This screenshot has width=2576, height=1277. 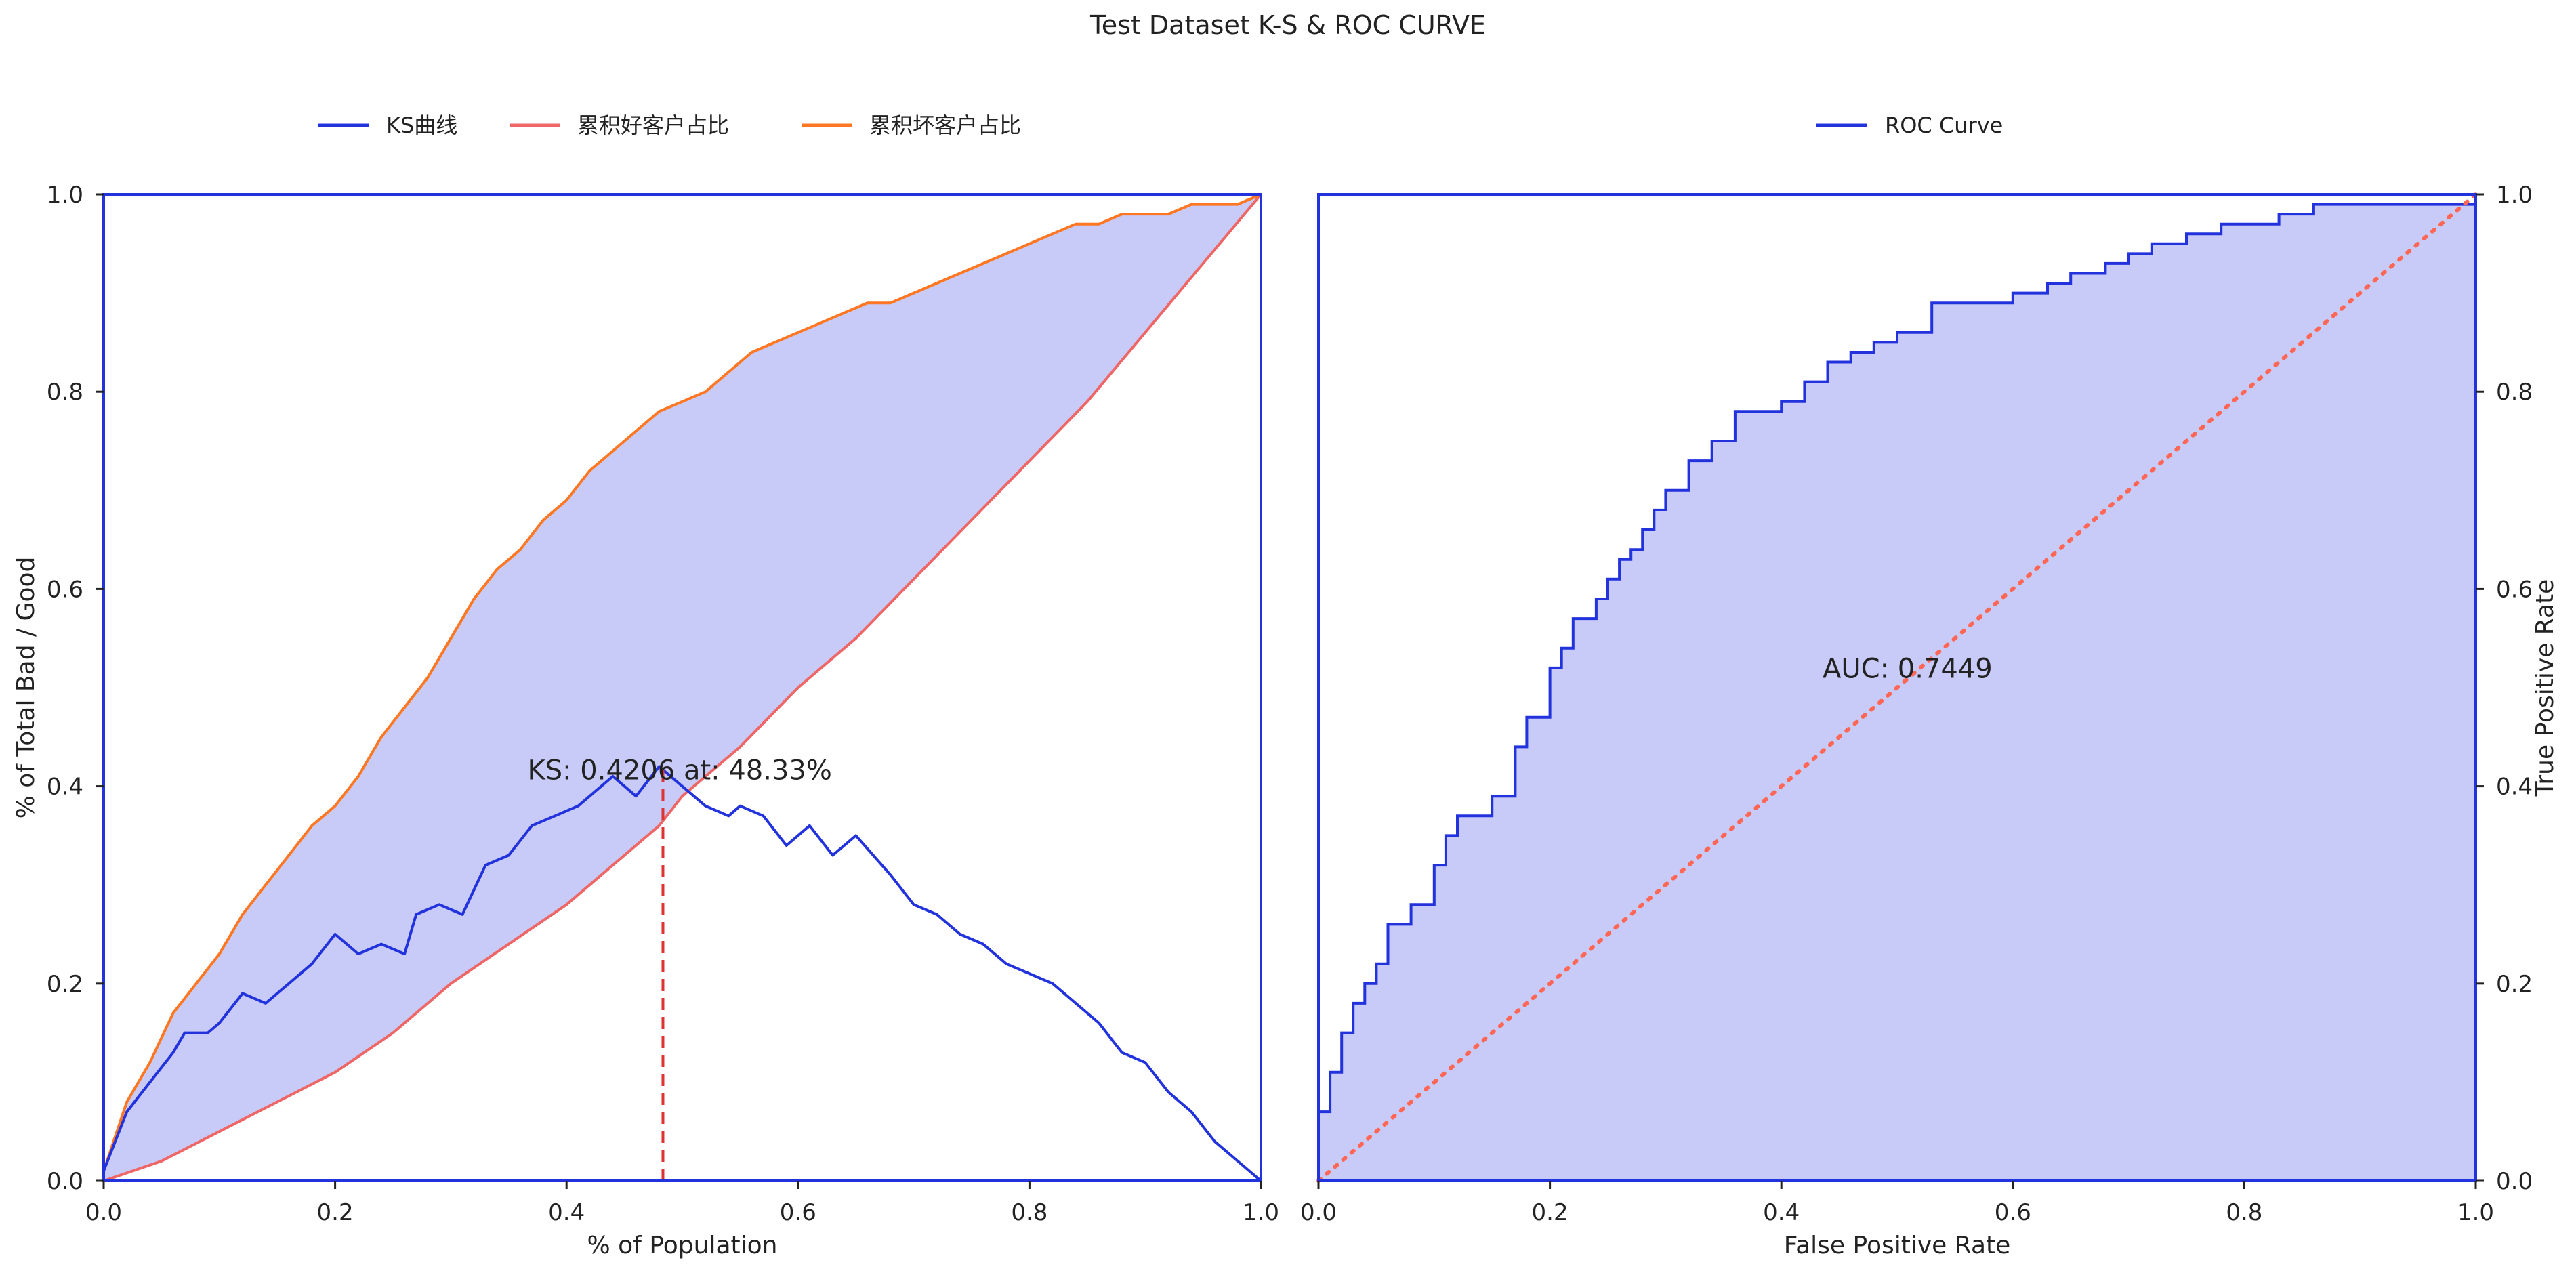 What do you see at coordinates (1550, 1212) in the screenshot?
I see `roc-x-tick-label: 0.2` at bounding box center [1550, 1212].